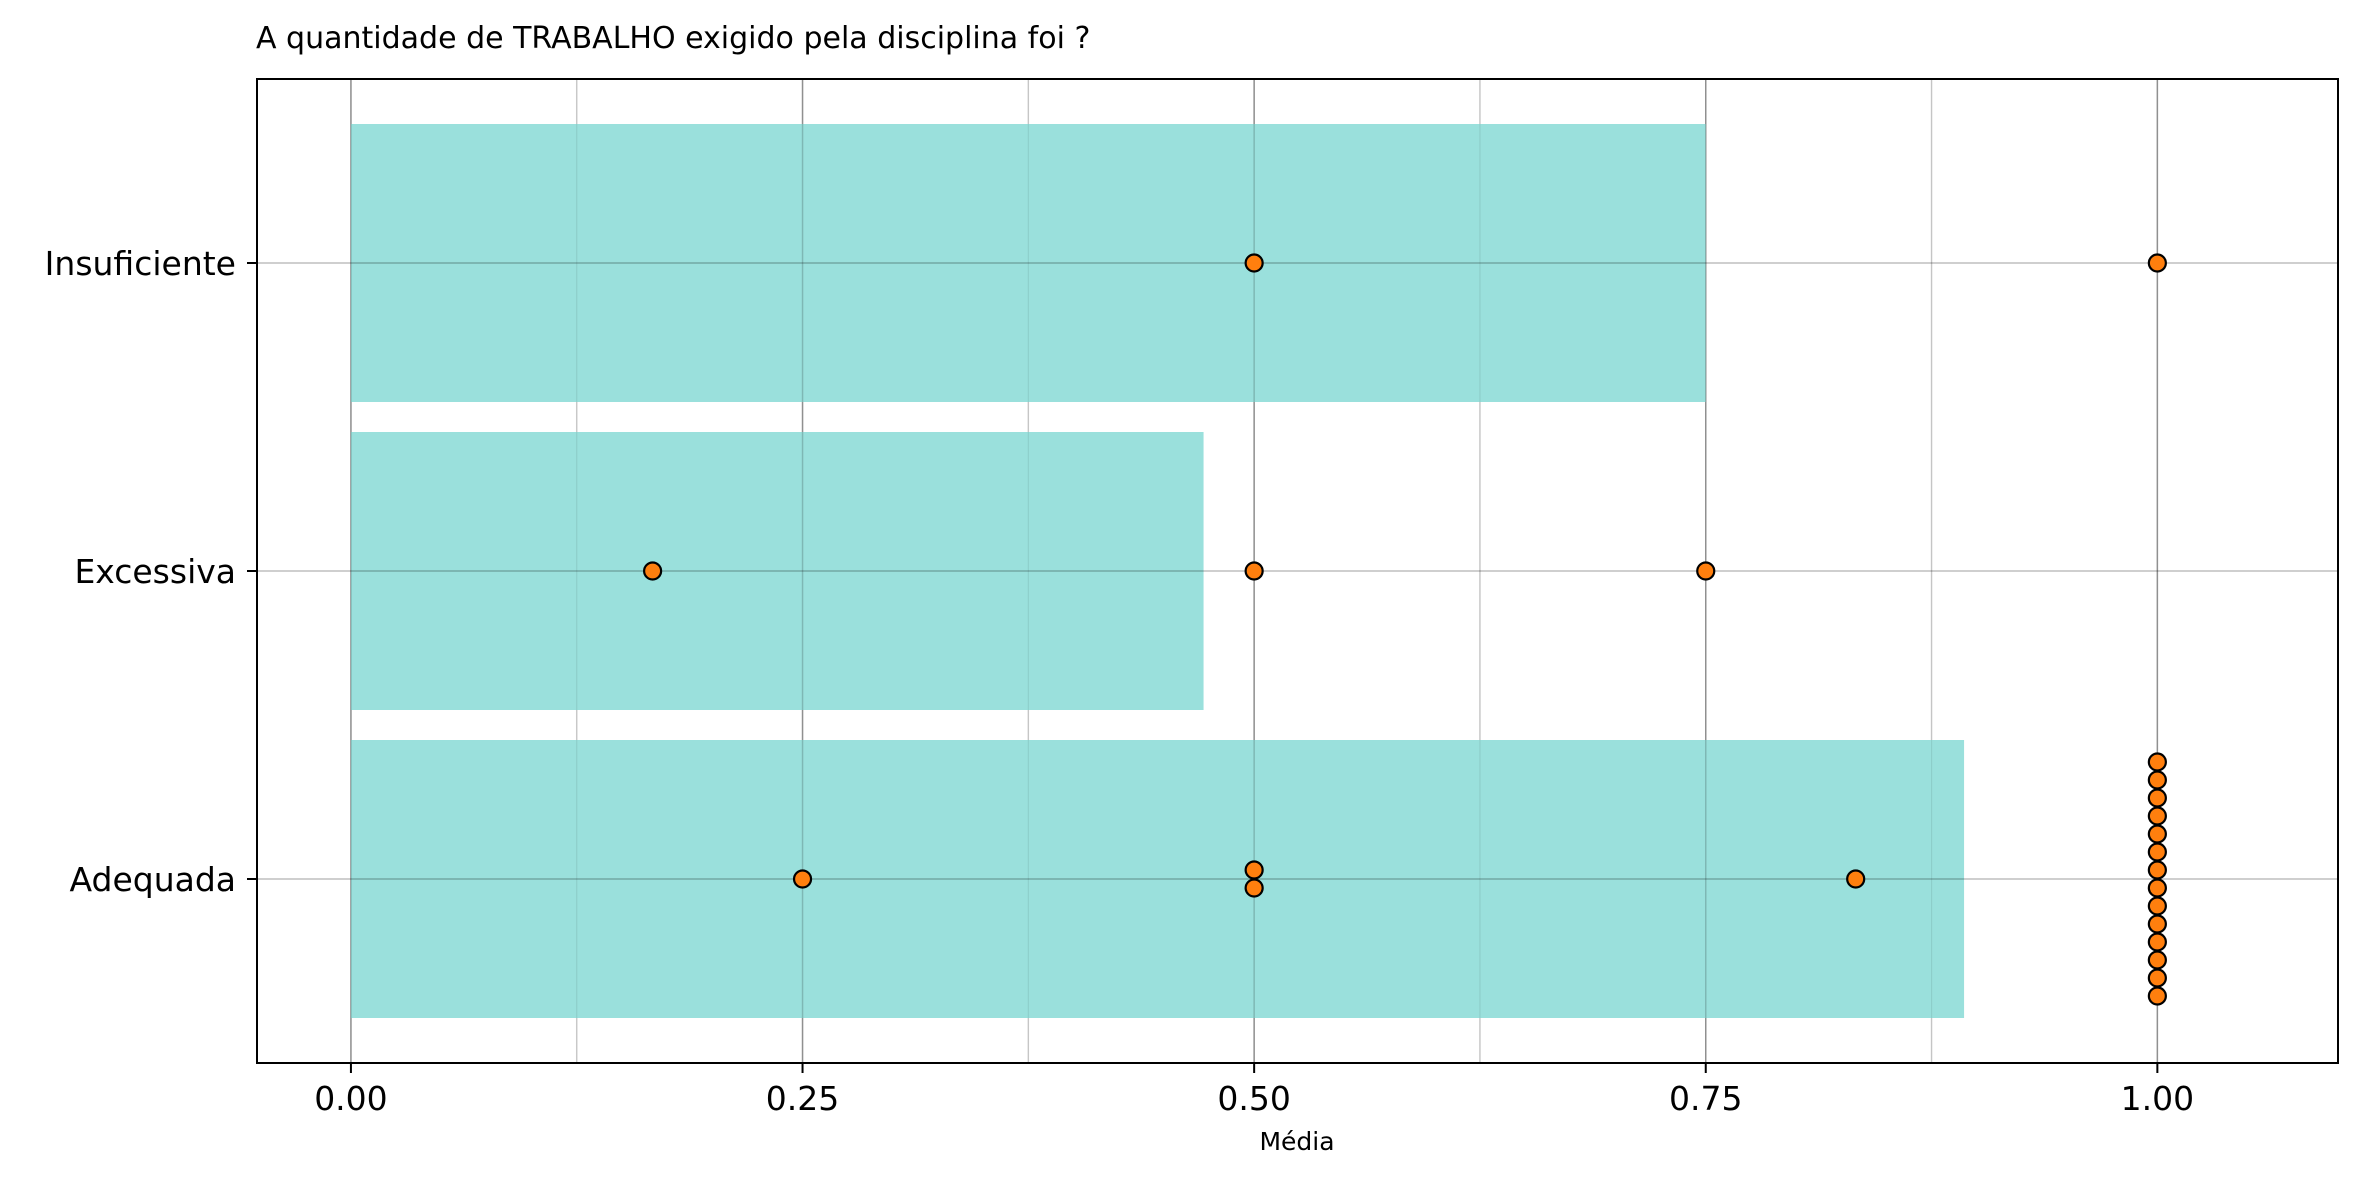 Image resolution: width=2362 pixels, height=1181 pixels. Describe the element at coordinates (1028, 263) in the screenshot. I see `bar-insuficiente` at that location.